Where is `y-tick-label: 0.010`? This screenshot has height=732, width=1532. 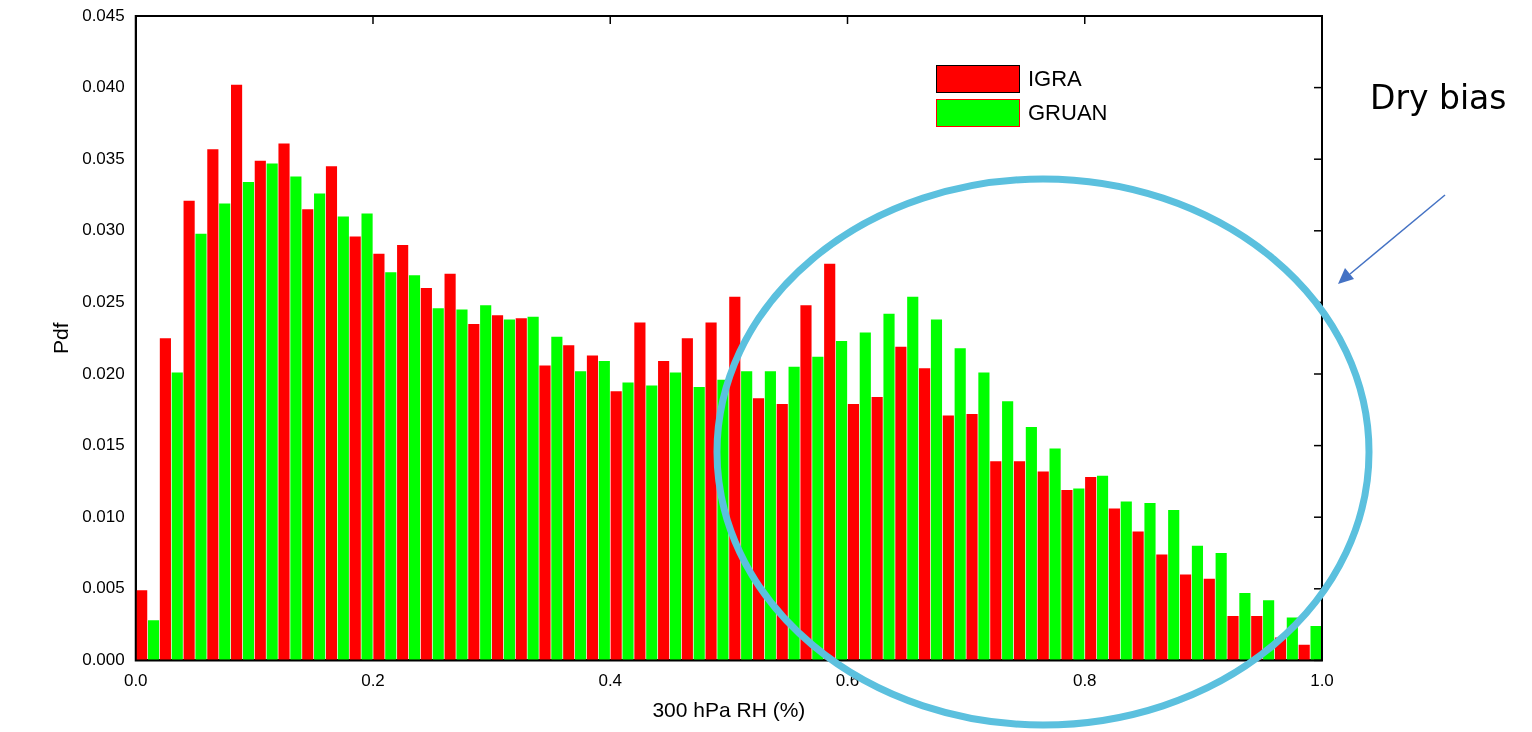 y-tick-label: 0.010 is located at coordinates (103, 516).